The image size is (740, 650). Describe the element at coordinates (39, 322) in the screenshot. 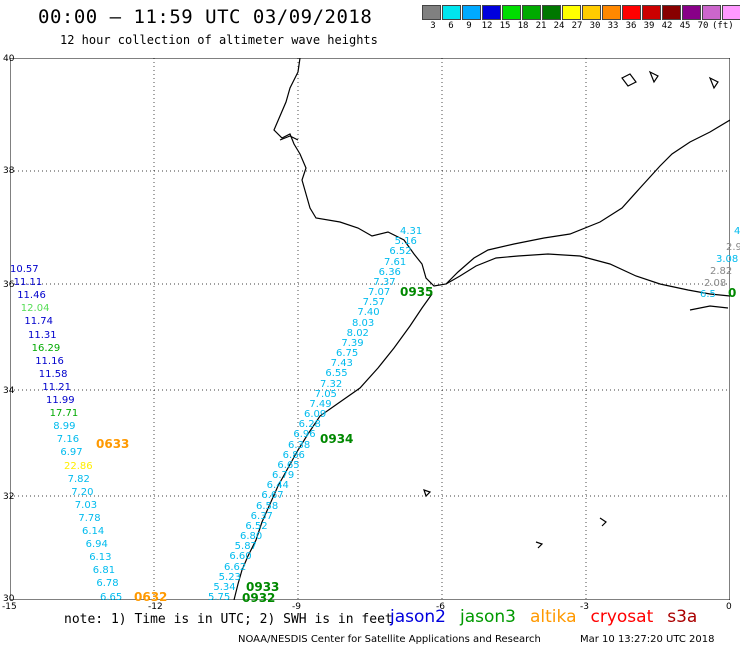

I see `wave-height-obs: 11.74` at that location.